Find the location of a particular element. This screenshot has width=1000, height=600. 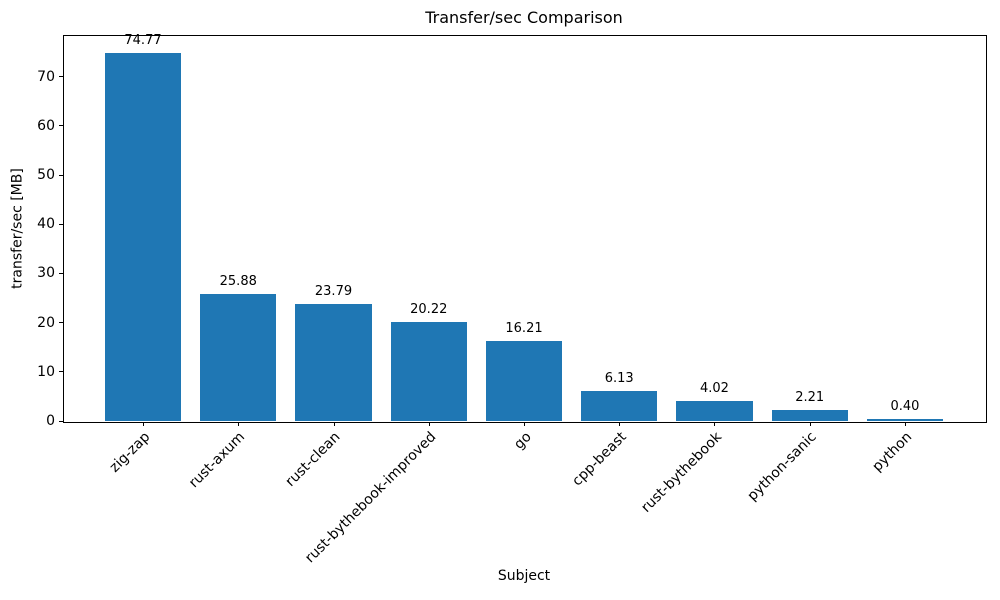

x-axis-label: Subject is located at coordinates (524, 576).